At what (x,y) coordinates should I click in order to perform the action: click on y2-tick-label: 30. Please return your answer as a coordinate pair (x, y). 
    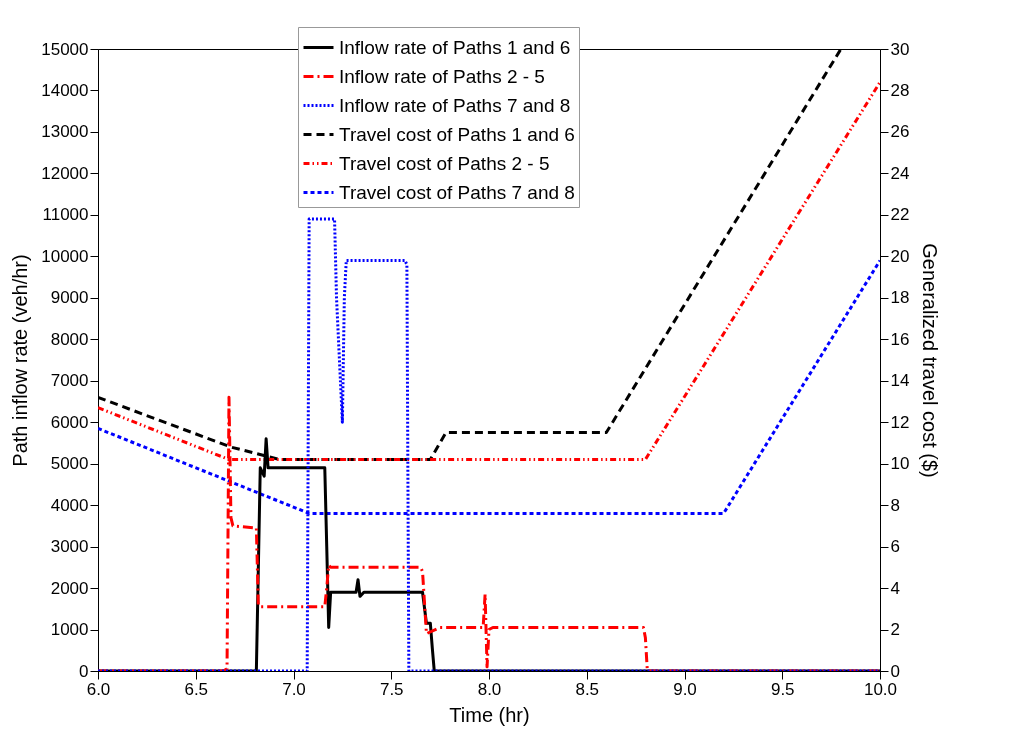
    Looking at the image, I should click on (900, 49).